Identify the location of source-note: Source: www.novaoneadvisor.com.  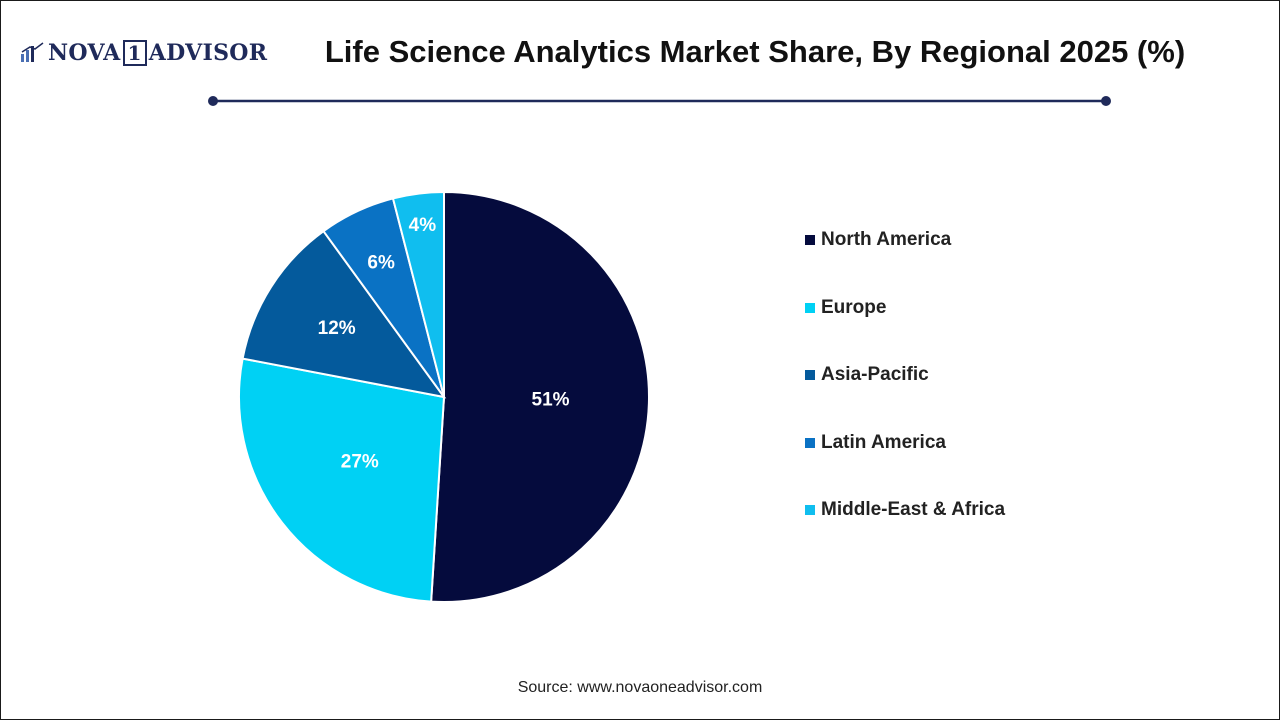
(640, 687).